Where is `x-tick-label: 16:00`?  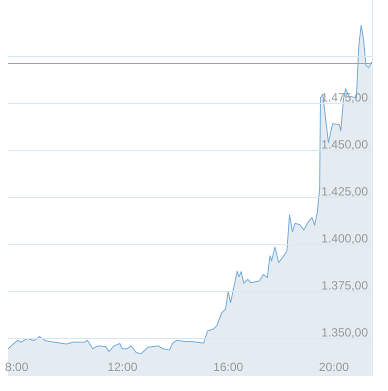
x-tick-label: 16:00 is located at coordinates (228, 367).